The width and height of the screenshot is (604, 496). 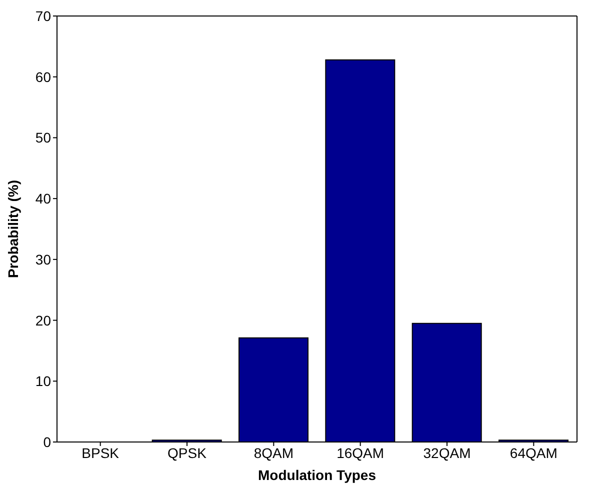 I want to click on y-tick-label: 30, so click(x=43, y=259).